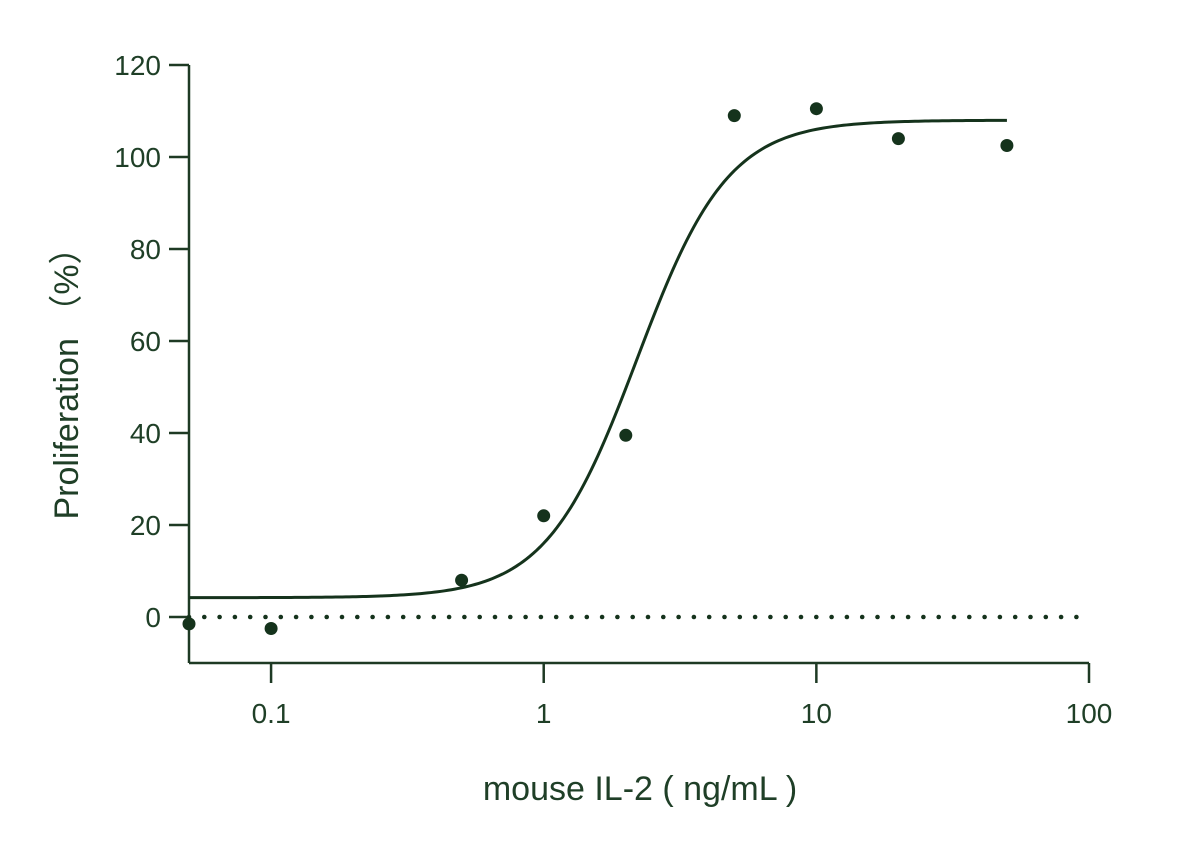  I want to click on x-axis-title: mouse IL-2 ( ng/mL ), so click(640, 789).